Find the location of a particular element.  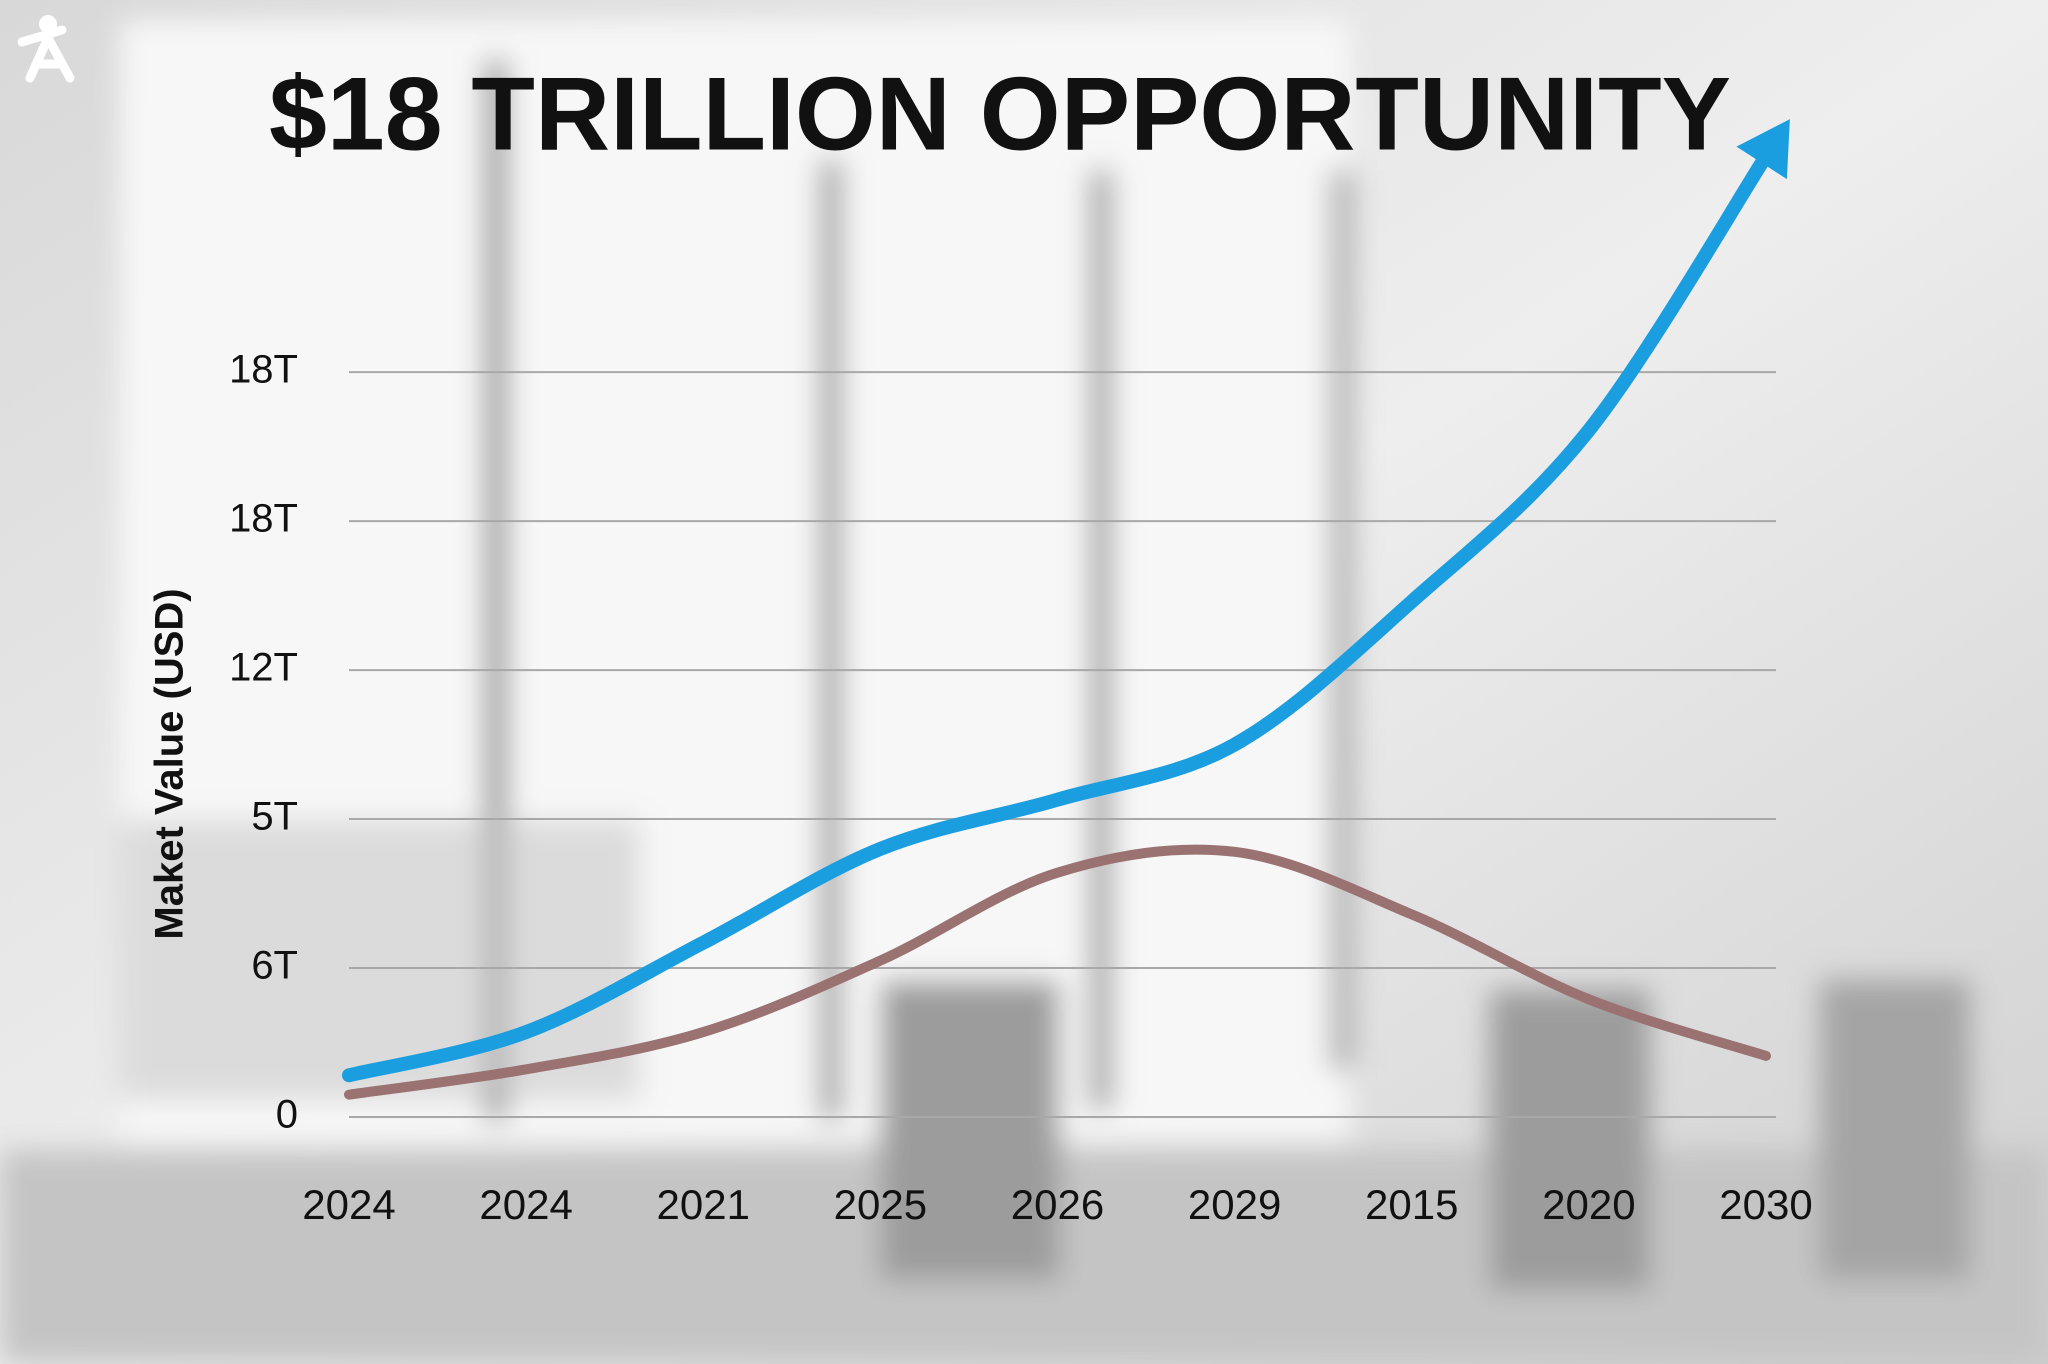

x-tick-label: 2015 is located at coordinates (1411, 1204).